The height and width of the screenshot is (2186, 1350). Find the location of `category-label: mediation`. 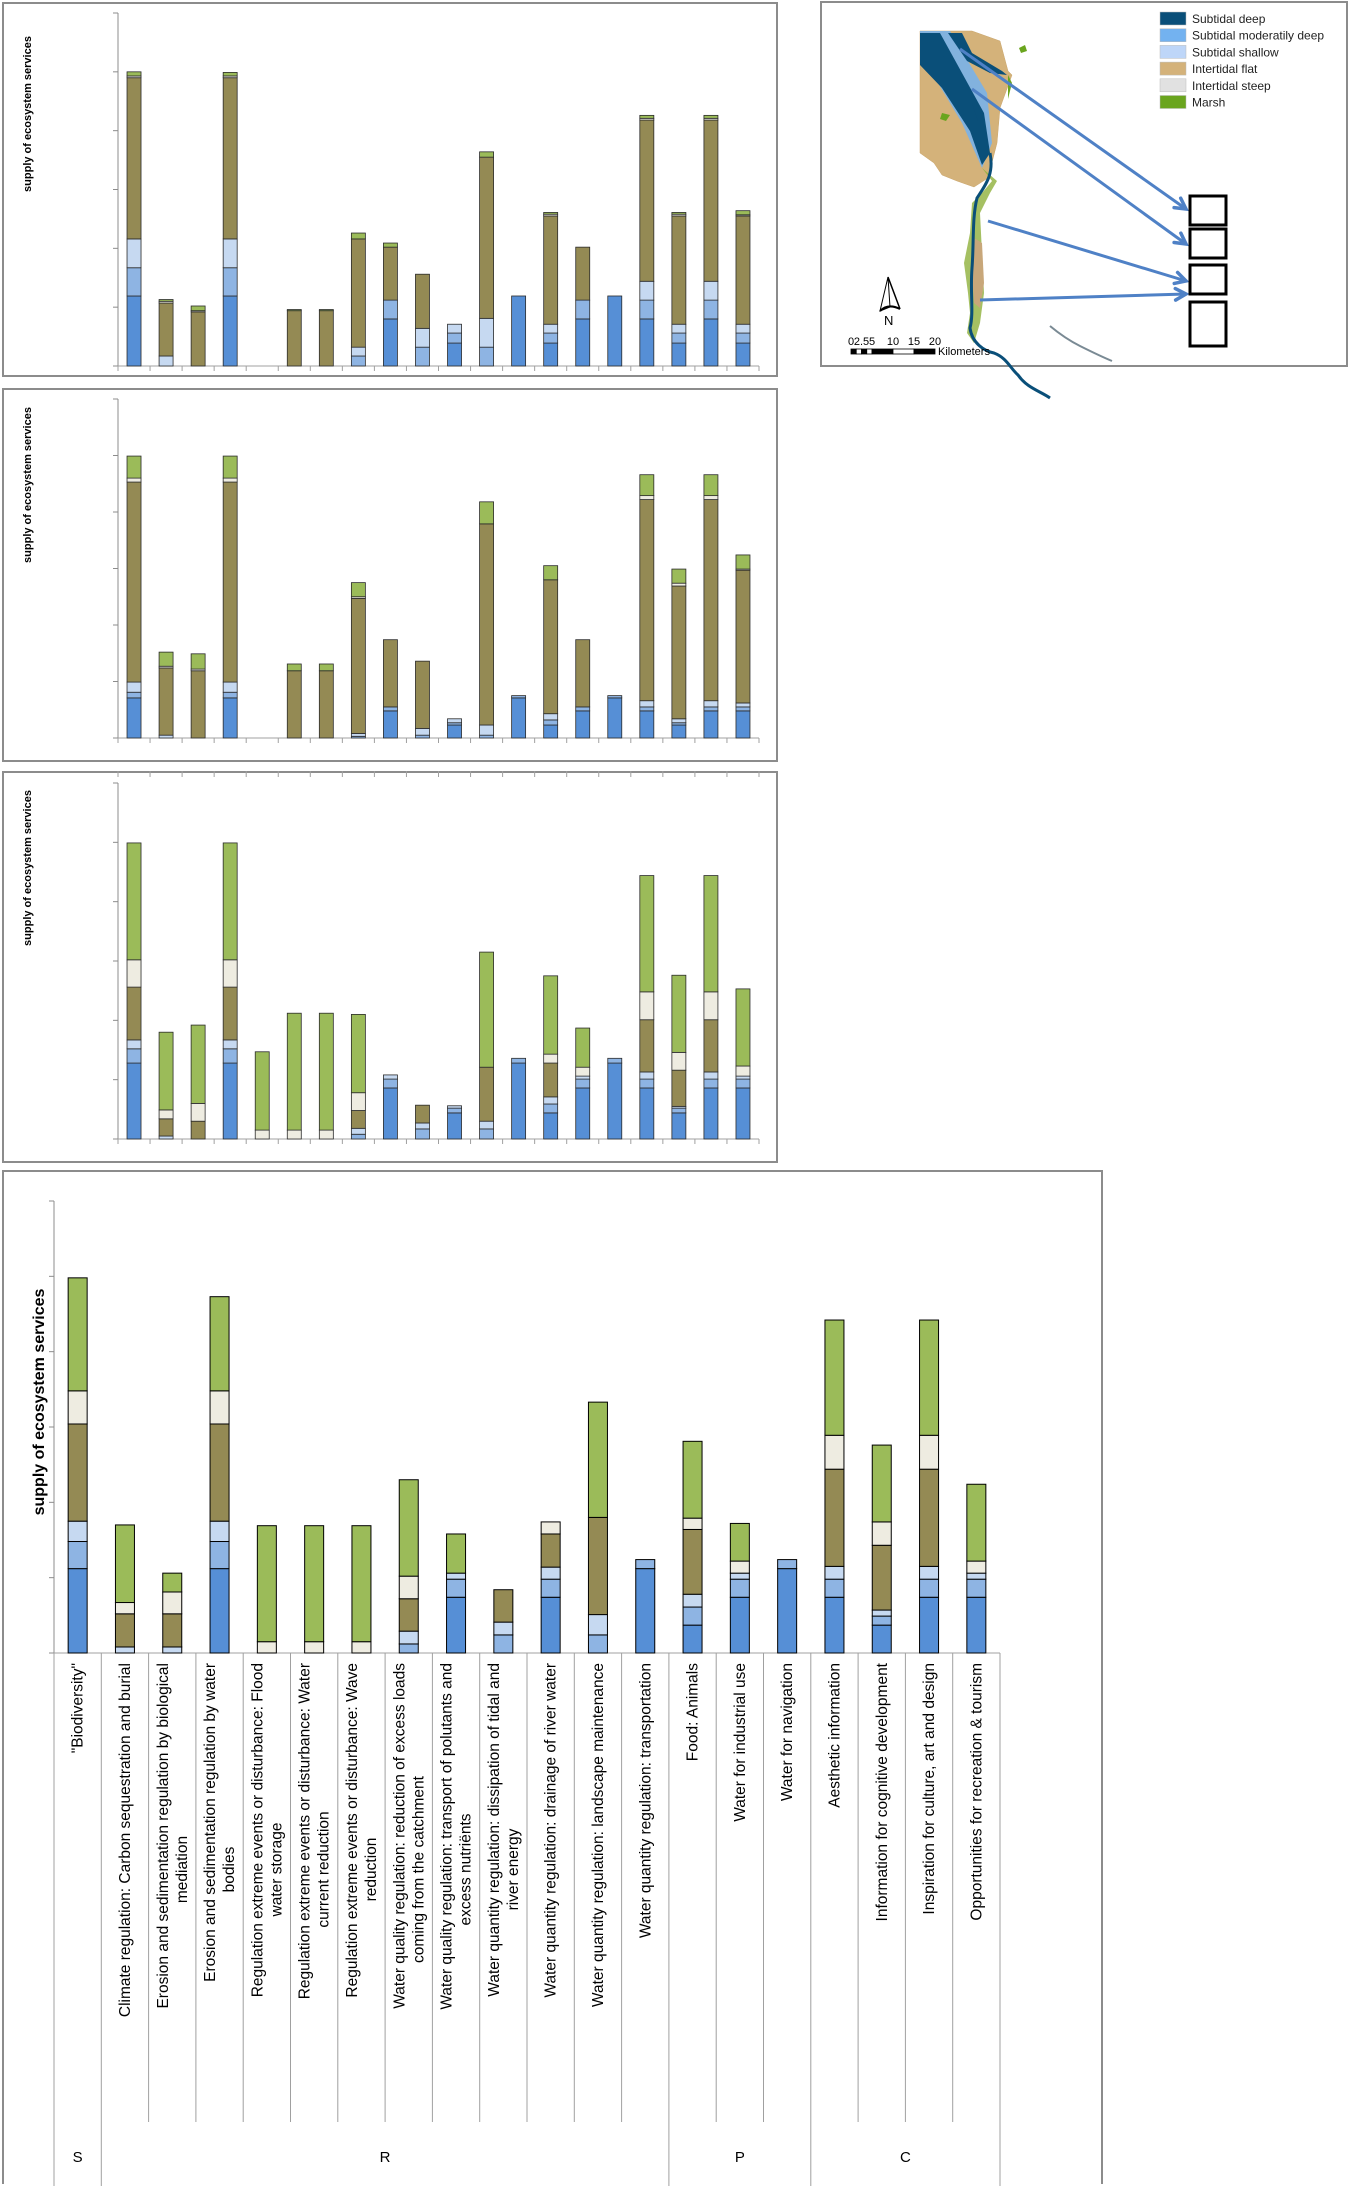

category-label: mediation is located at coordinates (182, 1869).